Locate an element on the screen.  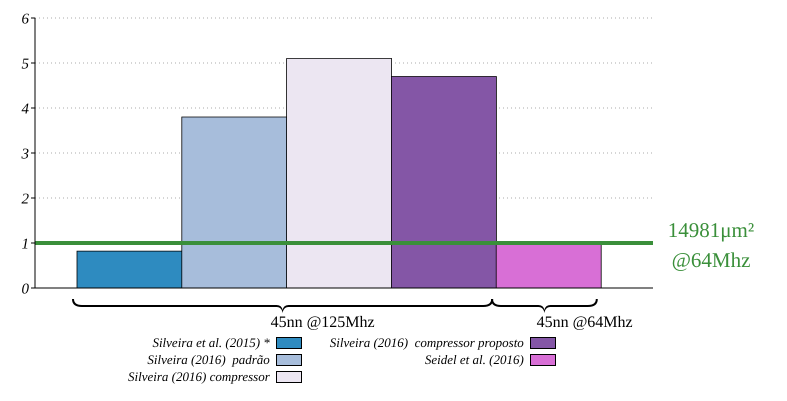
y-tick-label: 2 is located at coordinates (26, 199).